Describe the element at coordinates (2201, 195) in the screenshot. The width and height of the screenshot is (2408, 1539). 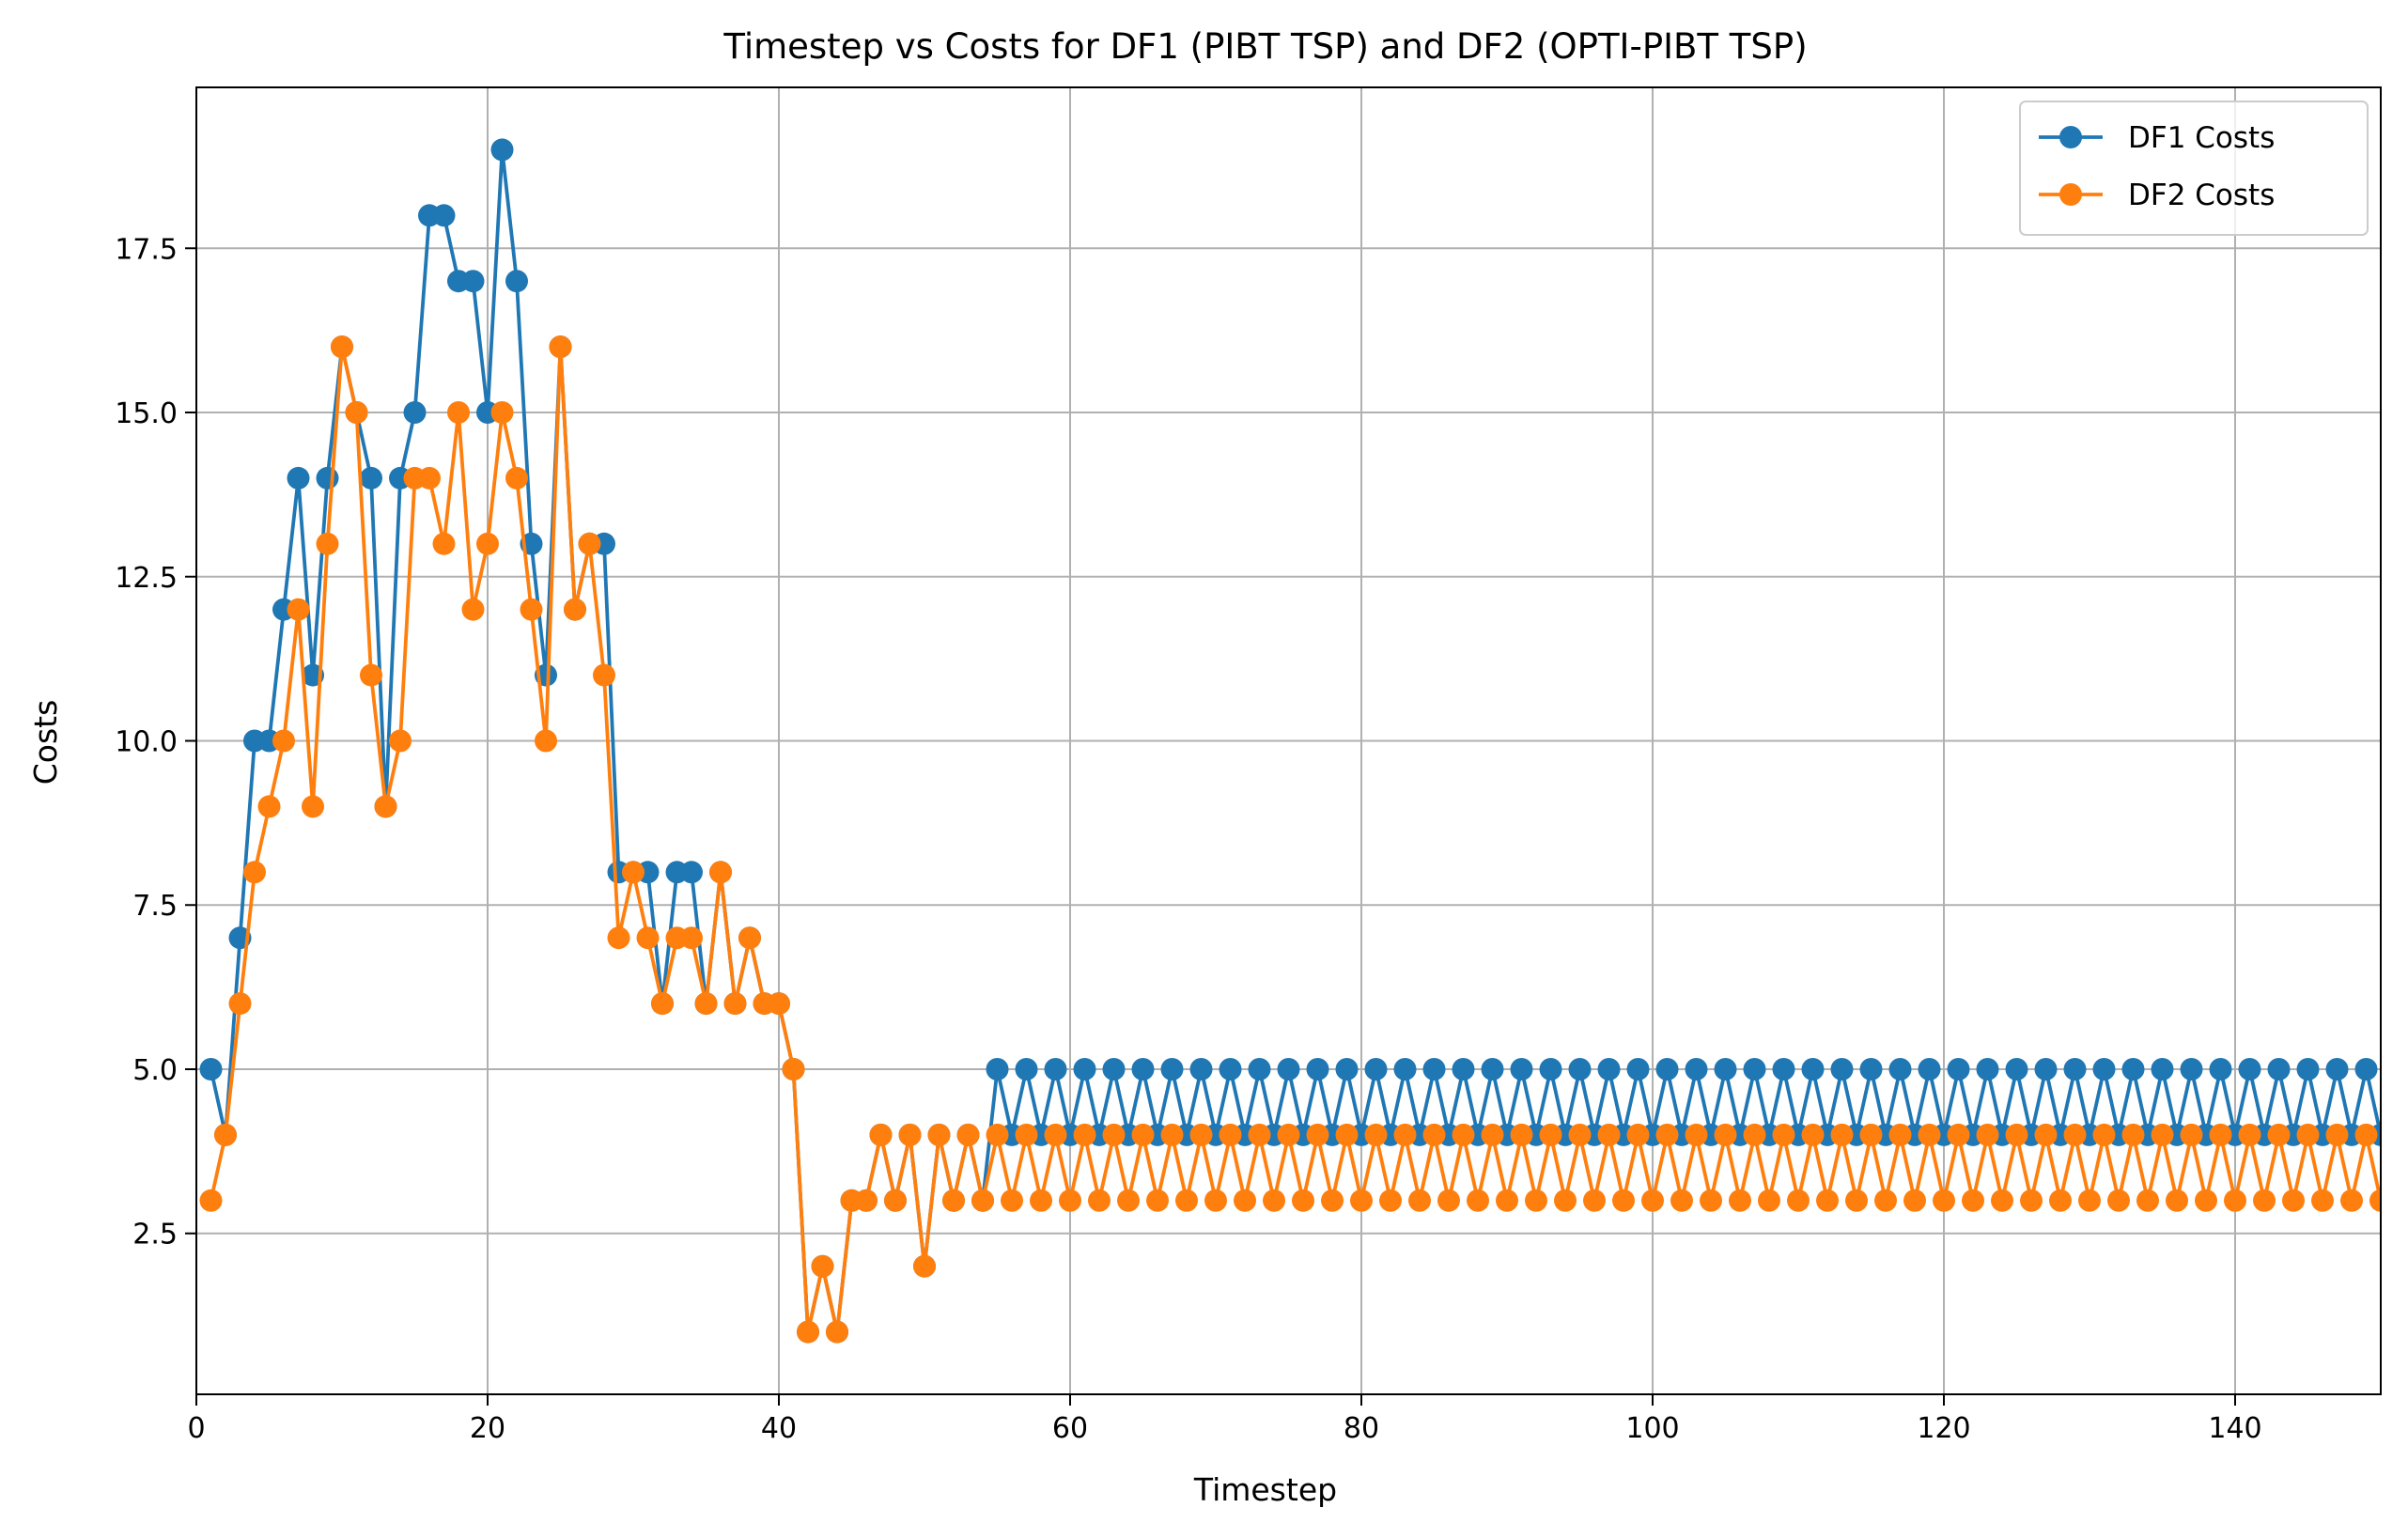
I see `legend-label: DF2 Costs` at that location.